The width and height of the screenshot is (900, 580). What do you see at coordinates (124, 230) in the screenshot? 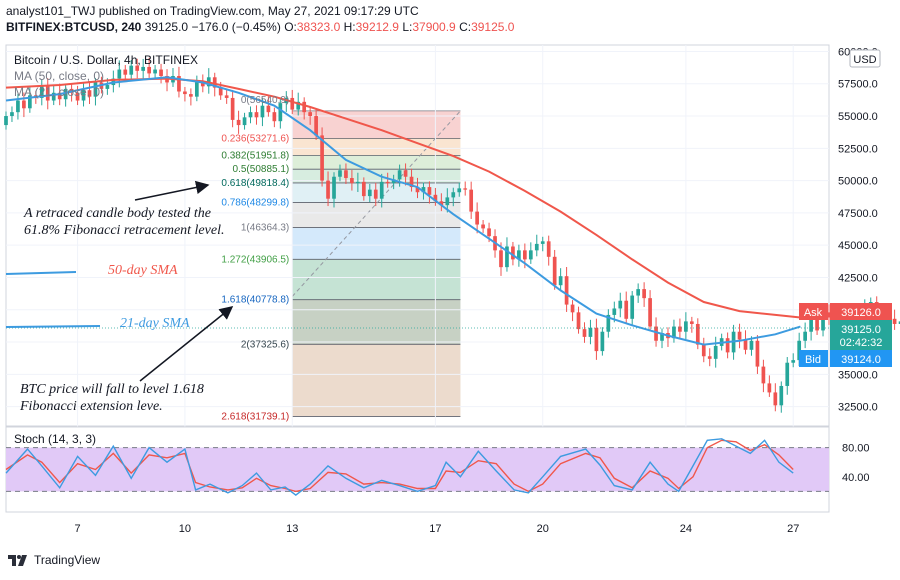
I see `annotation-fib-test-line2: 61.8% Fibonacci retracement level.` at bounding box center [124, 230].